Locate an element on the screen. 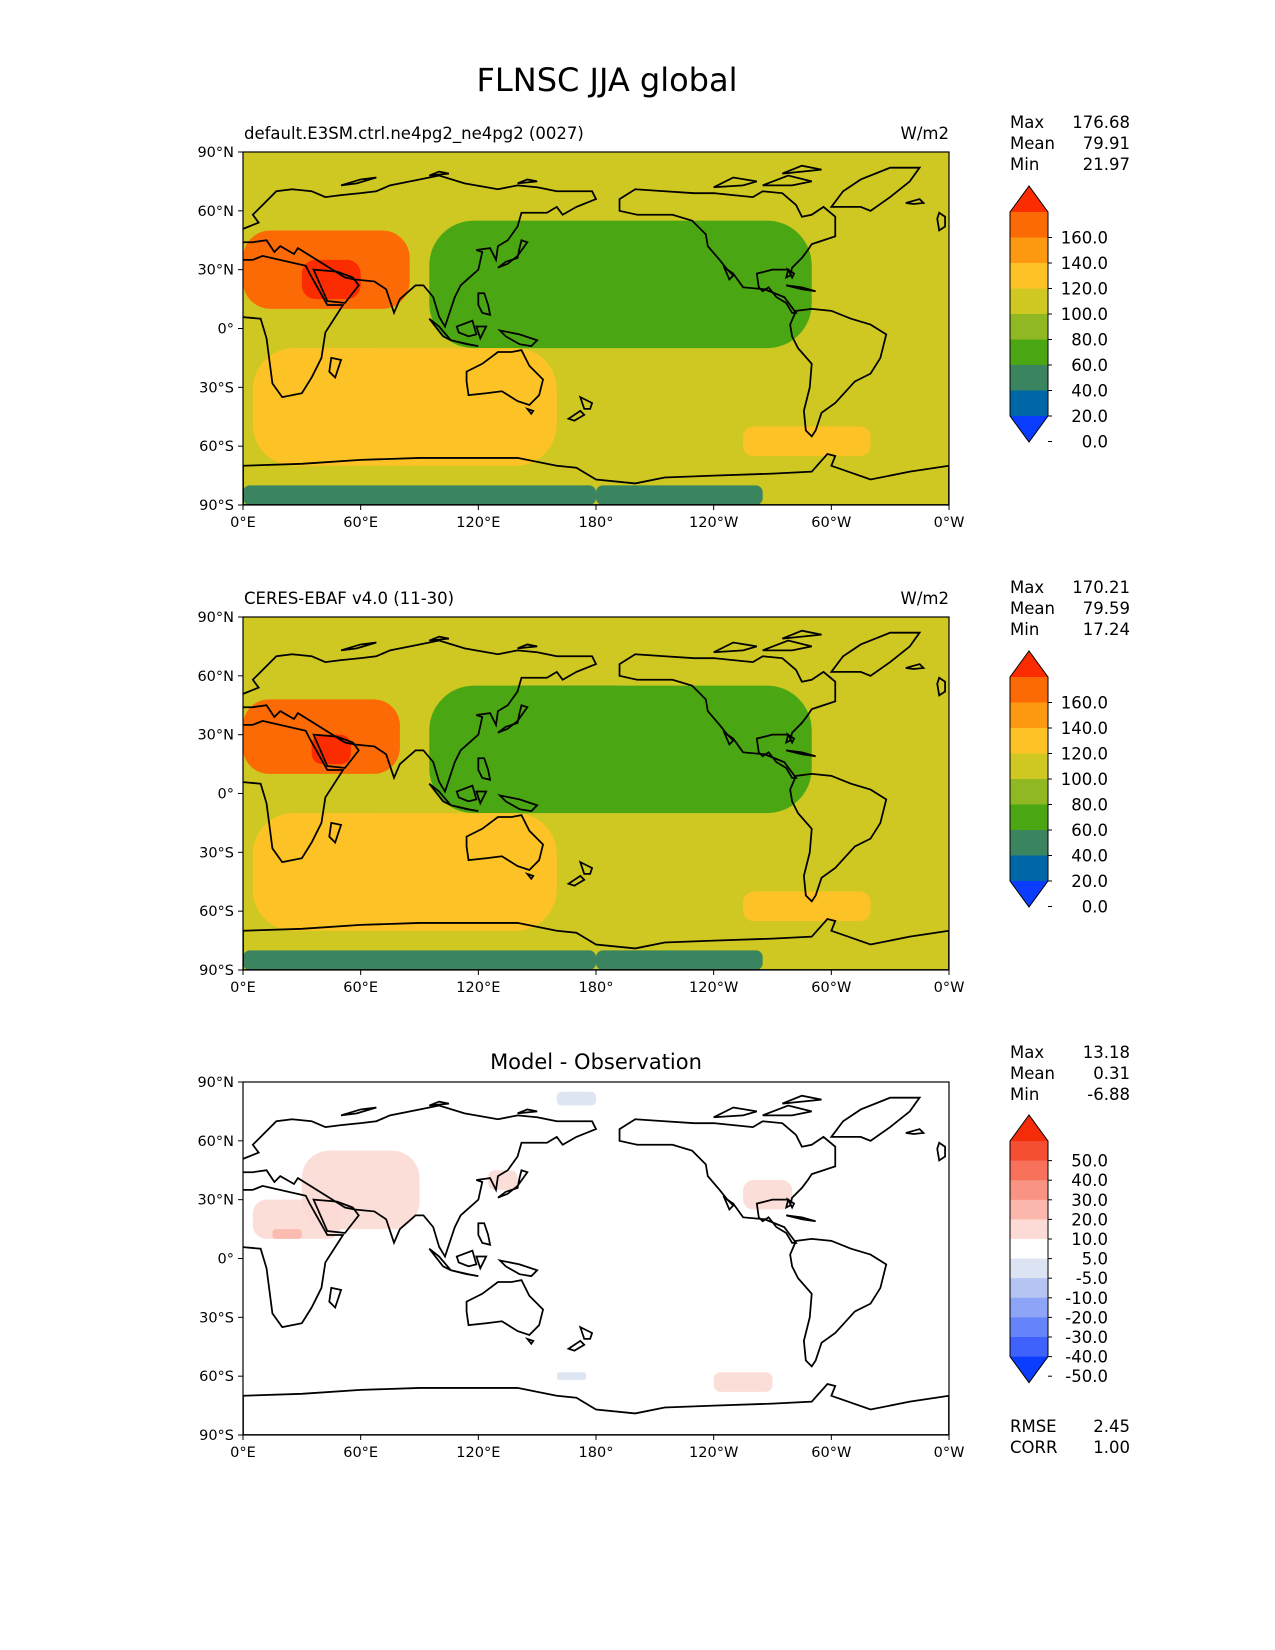 The height and width of the screenshot is (1650, 1275). metric-value-corr: 1.00 is located at coordinates (1111, 1447).